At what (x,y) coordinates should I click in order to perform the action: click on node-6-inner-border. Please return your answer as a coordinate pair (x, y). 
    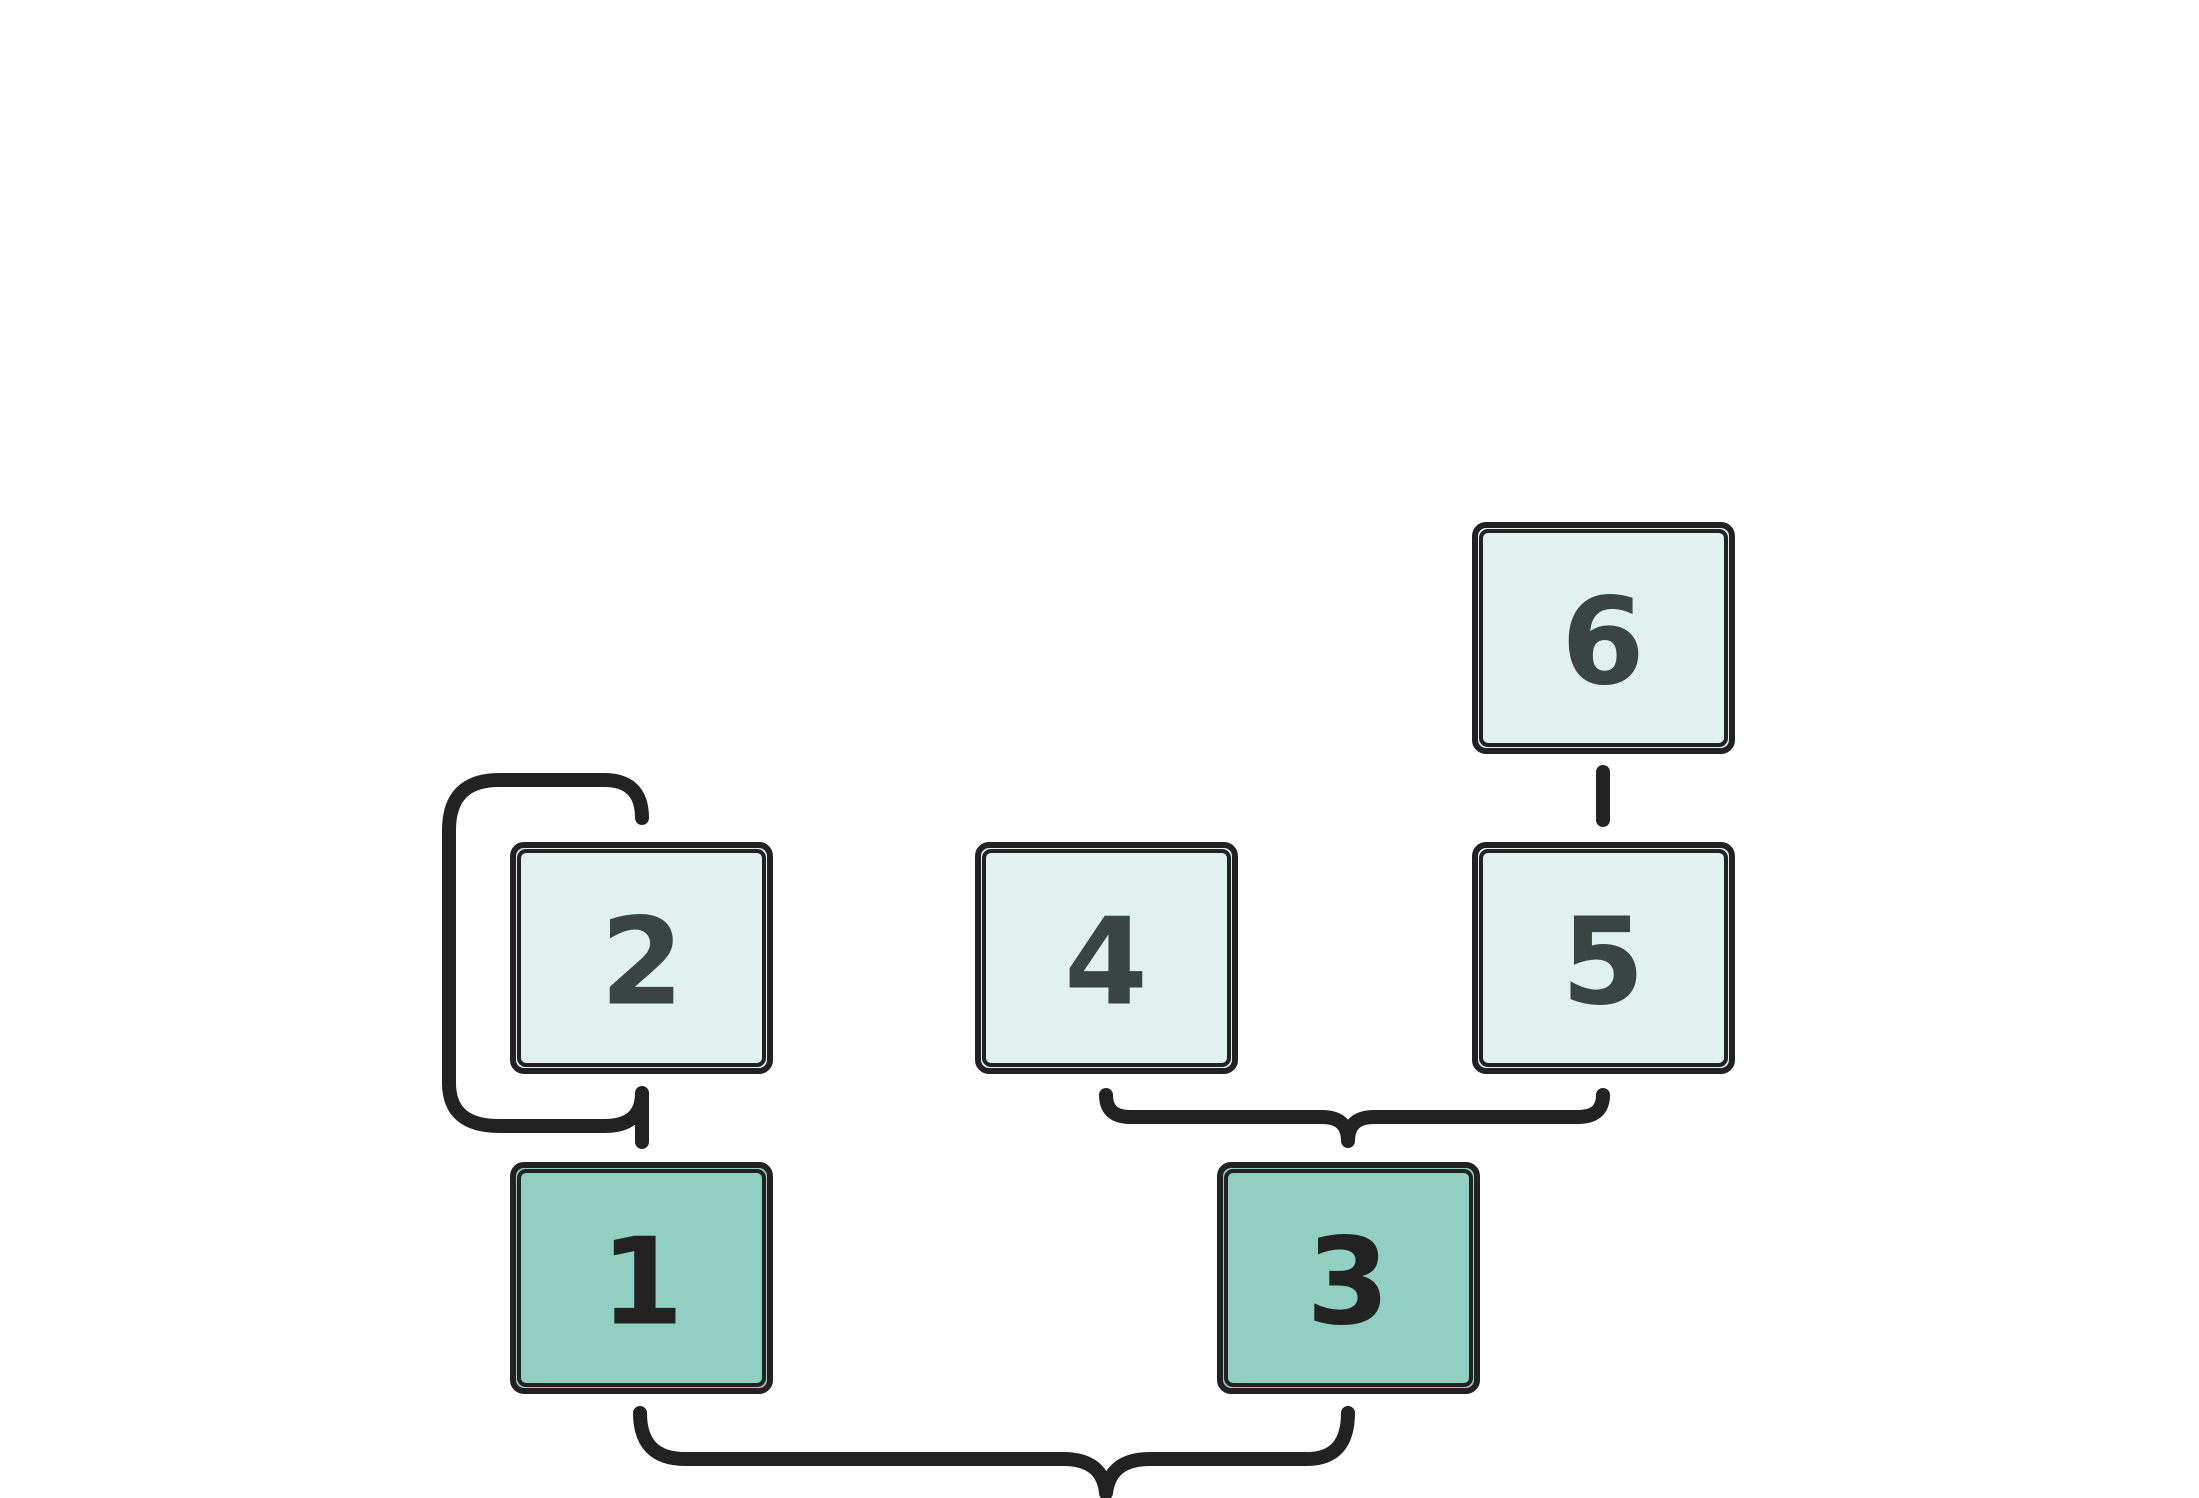
    Looking at the image, I should click on (1603, 638).